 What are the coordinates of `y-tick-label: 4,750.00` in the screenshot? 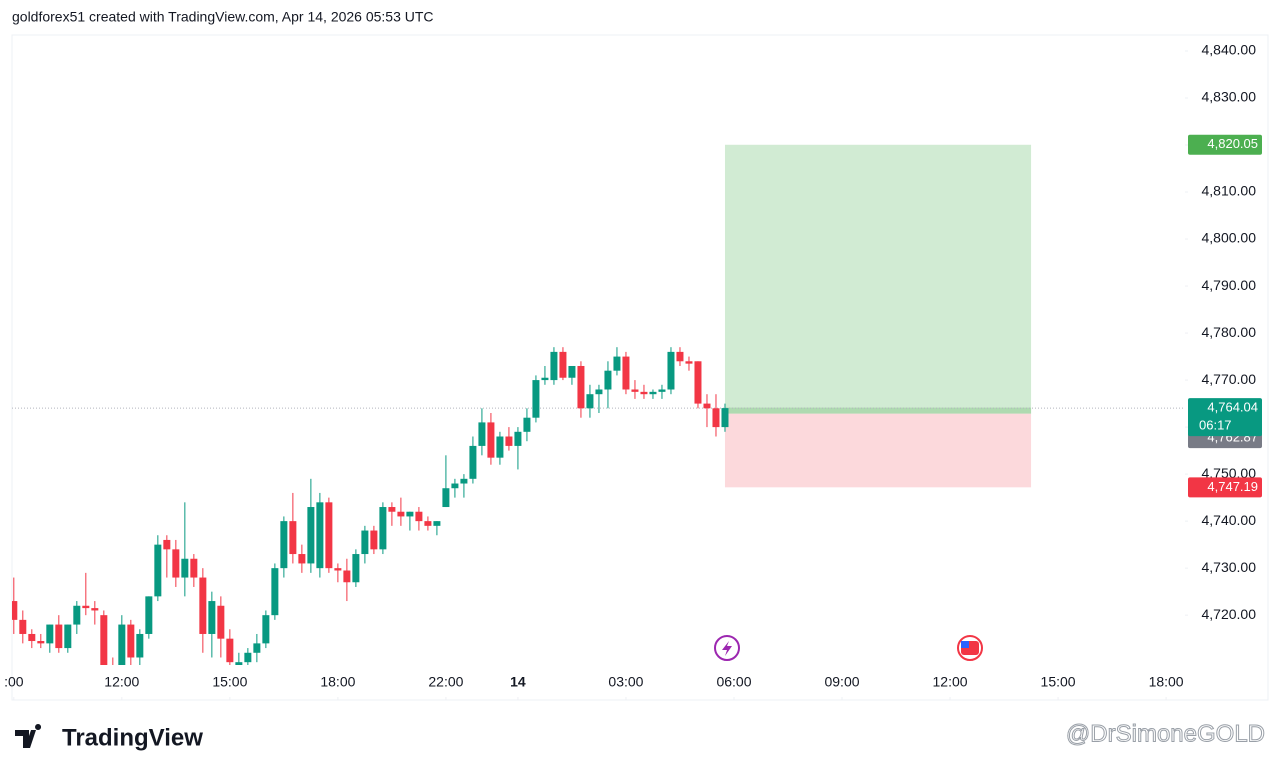 It's located at (1229, 473).